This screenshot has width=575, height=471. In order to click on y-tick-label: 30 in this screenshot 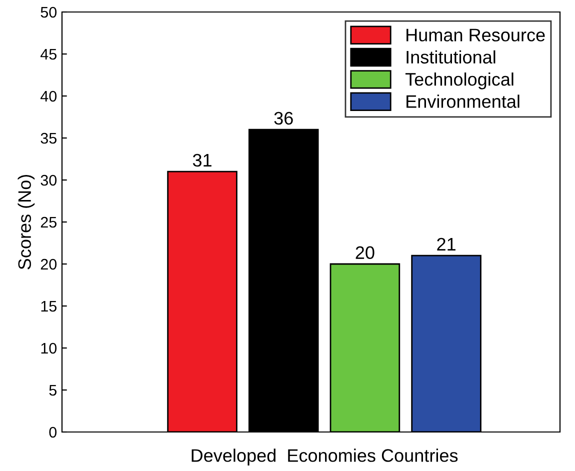, I will do `click(48, 180)`.